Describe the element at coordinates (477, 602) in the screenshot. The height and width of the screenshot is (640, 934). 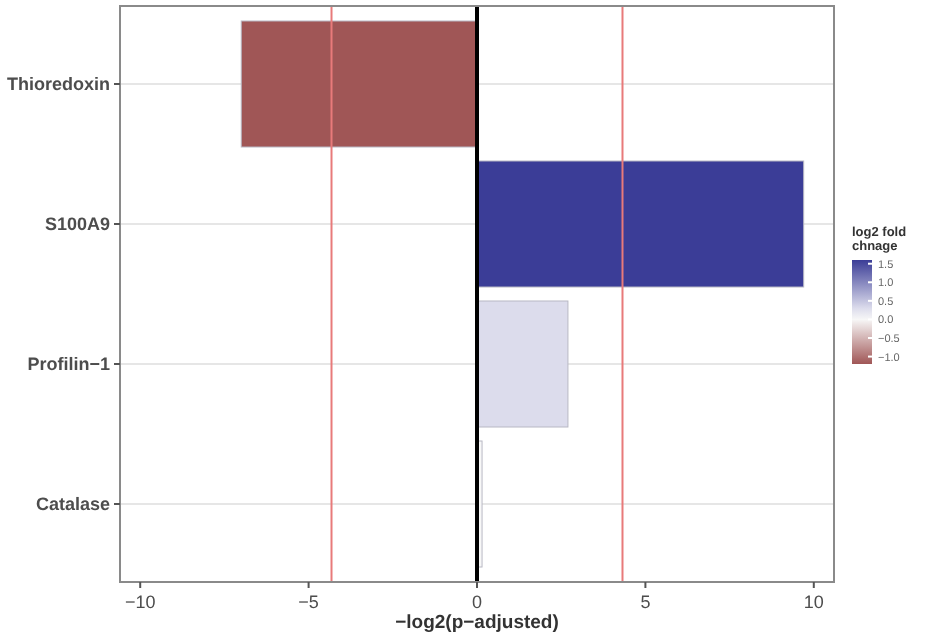
I see `x-tick-label: 0` at that location.